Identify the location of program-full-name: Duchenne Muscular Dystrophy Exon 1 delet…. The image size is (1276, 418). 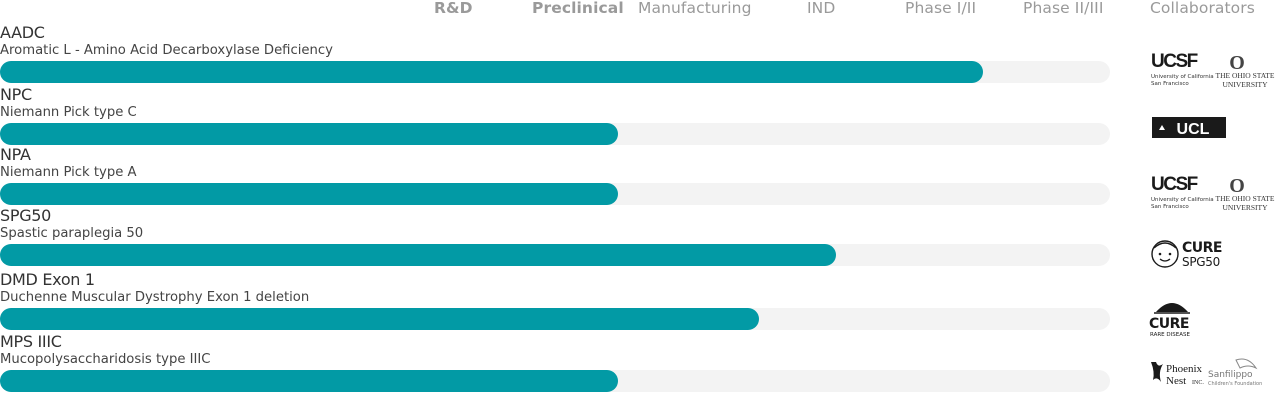
(155, 297).